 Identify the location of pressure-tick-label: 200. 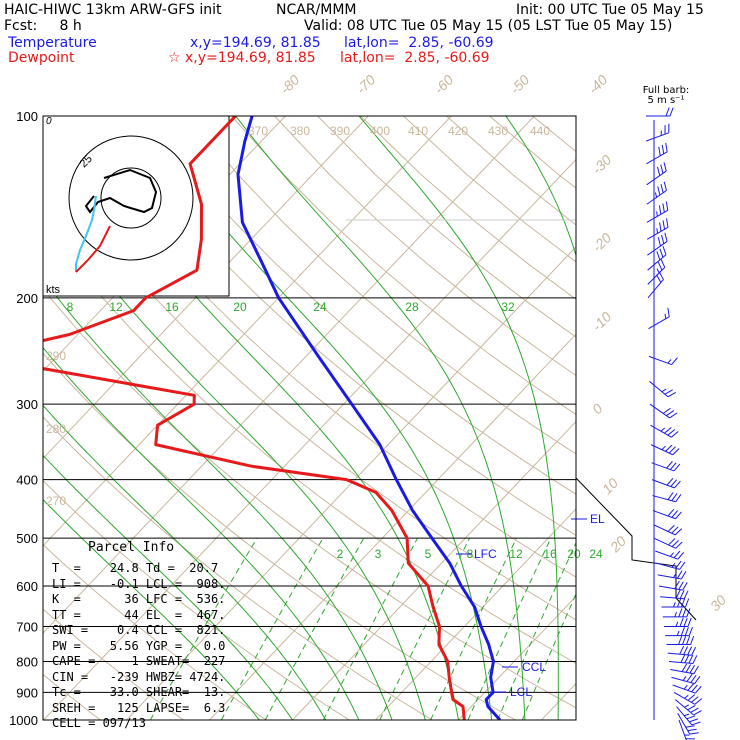
(27, 298).